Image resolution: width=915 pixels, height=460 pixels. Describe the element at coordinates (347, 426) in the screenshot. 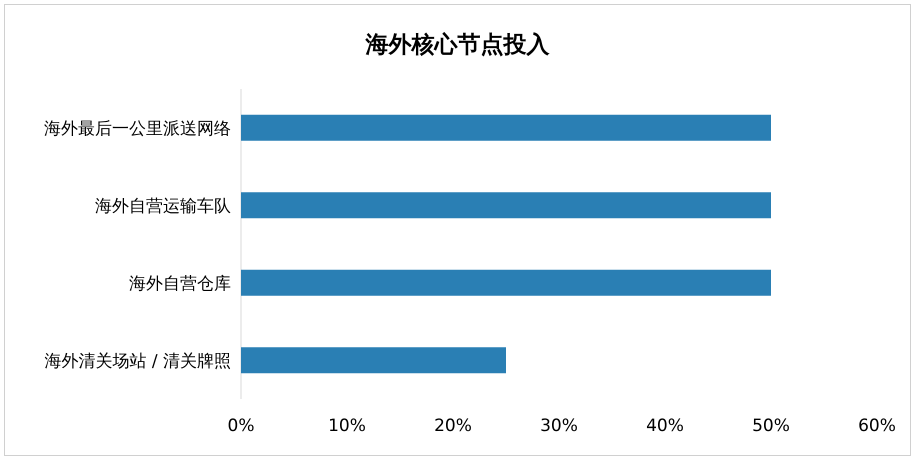

I see `x-tick-label: 10%` at that location.